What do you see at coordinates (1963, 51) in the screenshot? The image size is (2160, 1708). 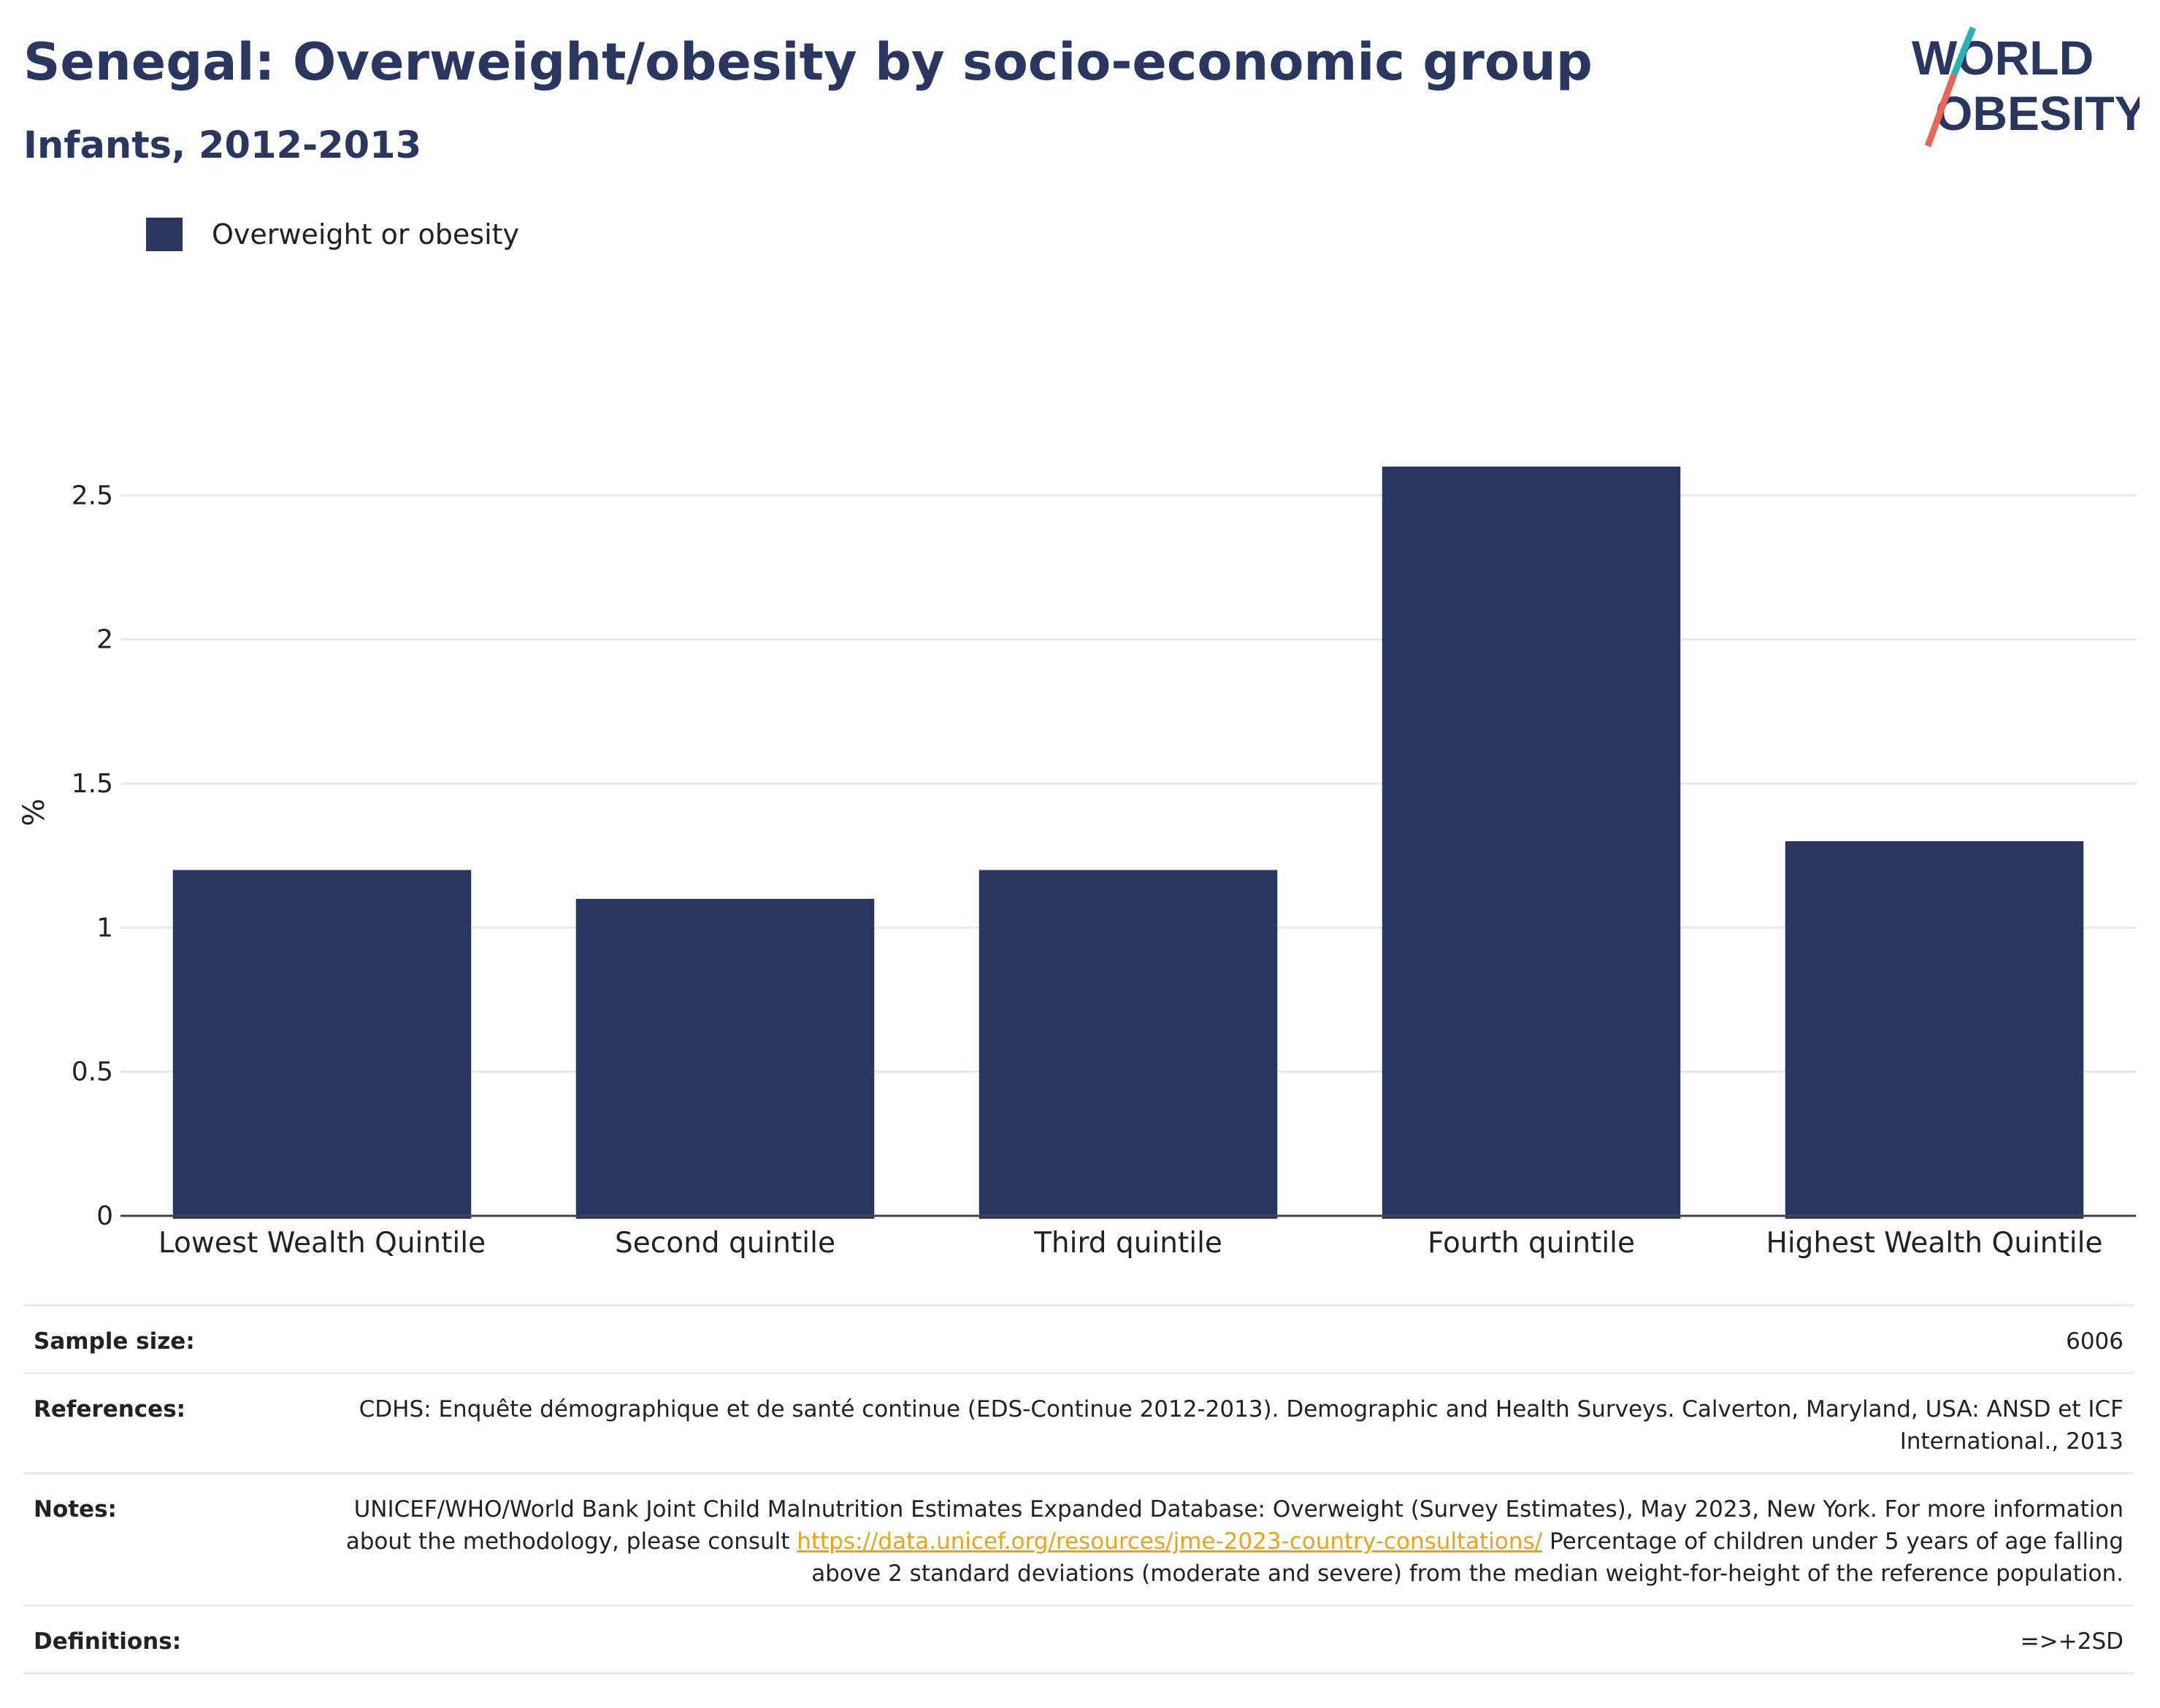 I see `logo-teal-slash` at bounding box center [1963, 51].